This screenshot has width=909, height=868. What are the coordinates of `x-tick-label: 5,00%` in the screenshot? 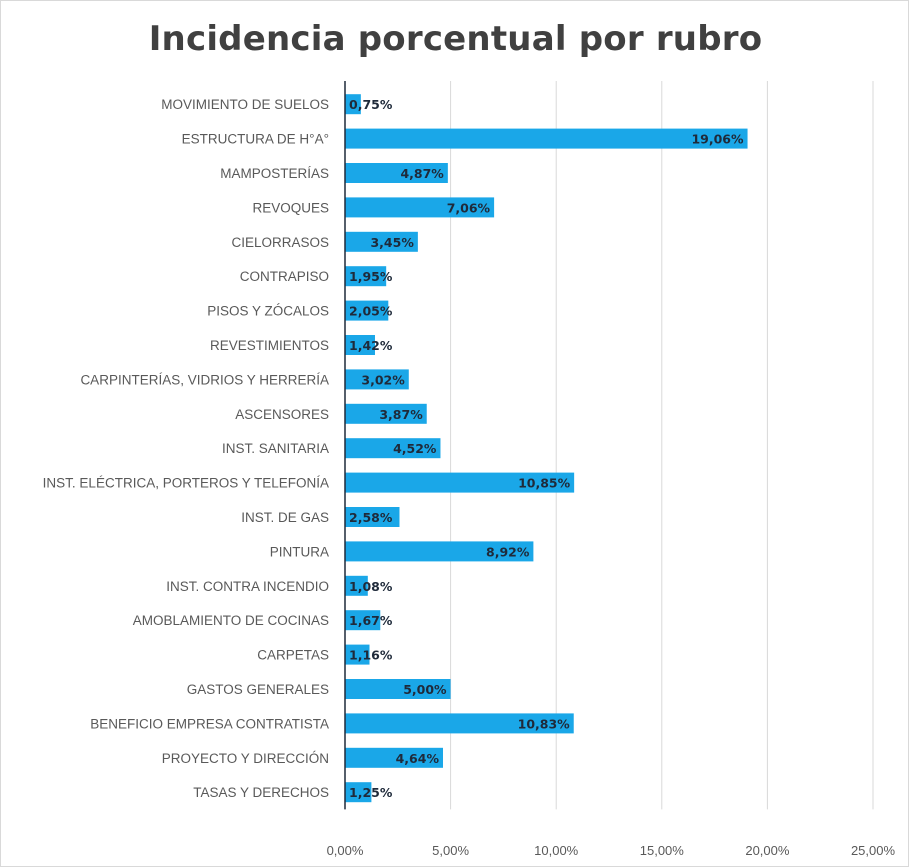 It's located at (450, 850).